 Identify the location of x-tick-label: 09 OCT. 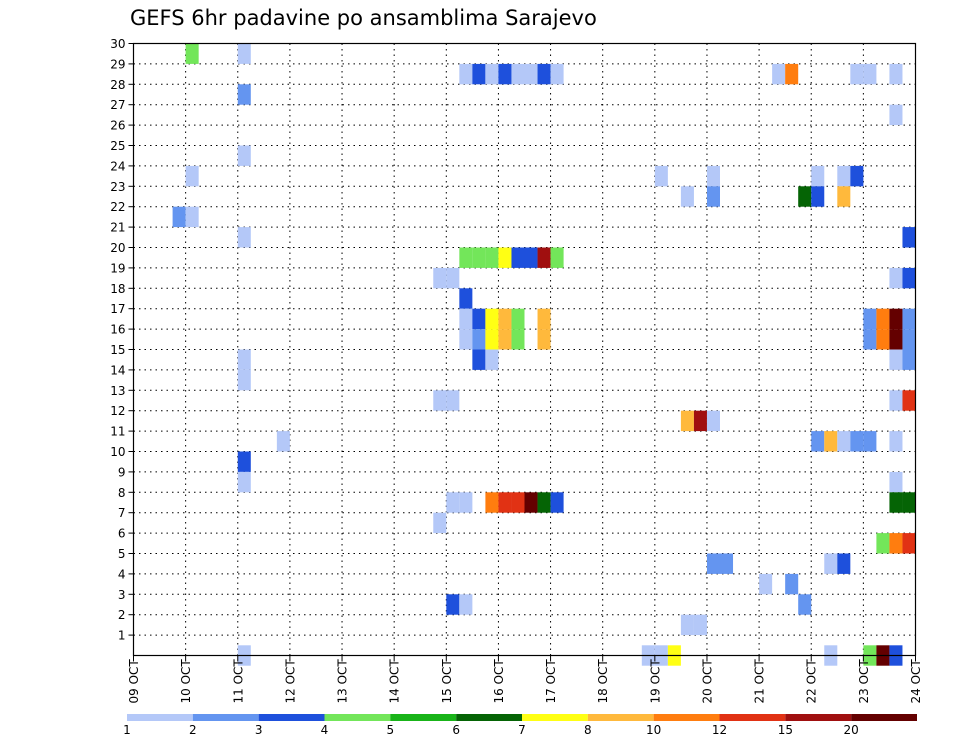
(134, 681).